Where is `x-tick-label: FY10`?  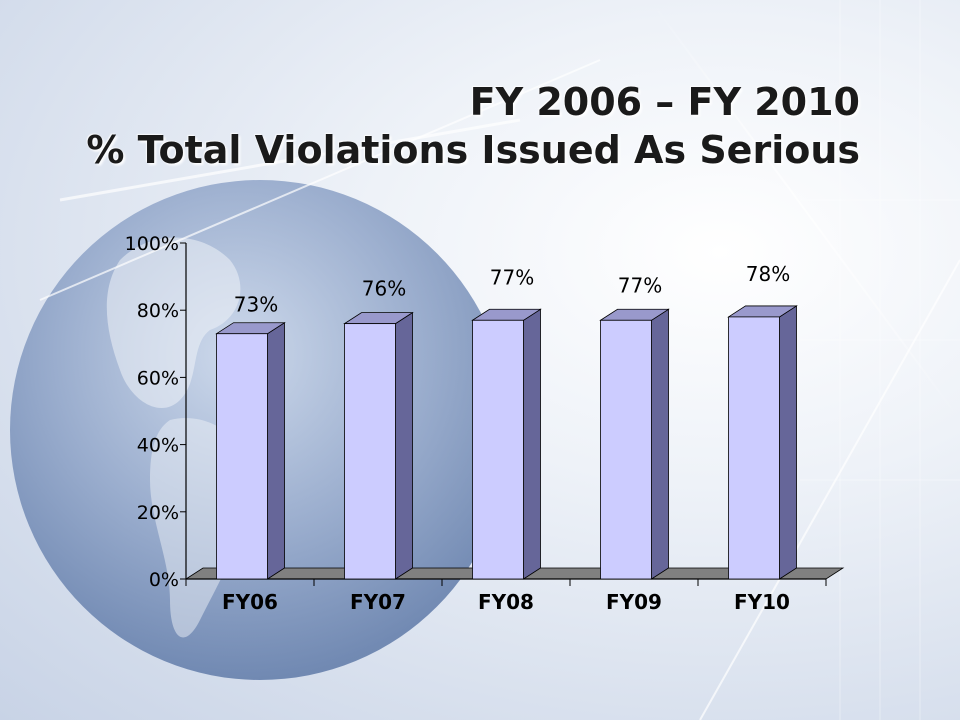 x-tick-label: FY10 is located at coordinates (762, 602).